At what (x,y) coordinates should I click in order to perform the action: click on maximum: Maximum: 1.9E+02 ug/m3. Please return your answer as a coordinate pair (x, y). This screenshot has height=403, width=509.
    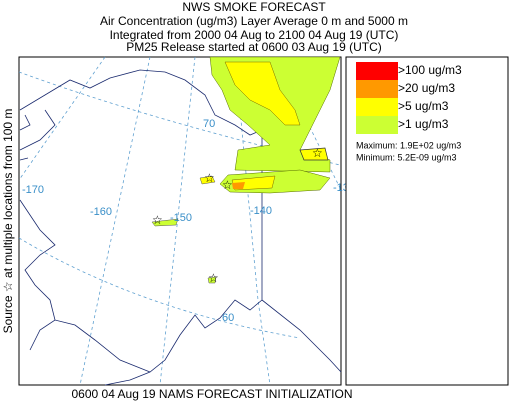
    Looking at the image, I should click on (408, 145).